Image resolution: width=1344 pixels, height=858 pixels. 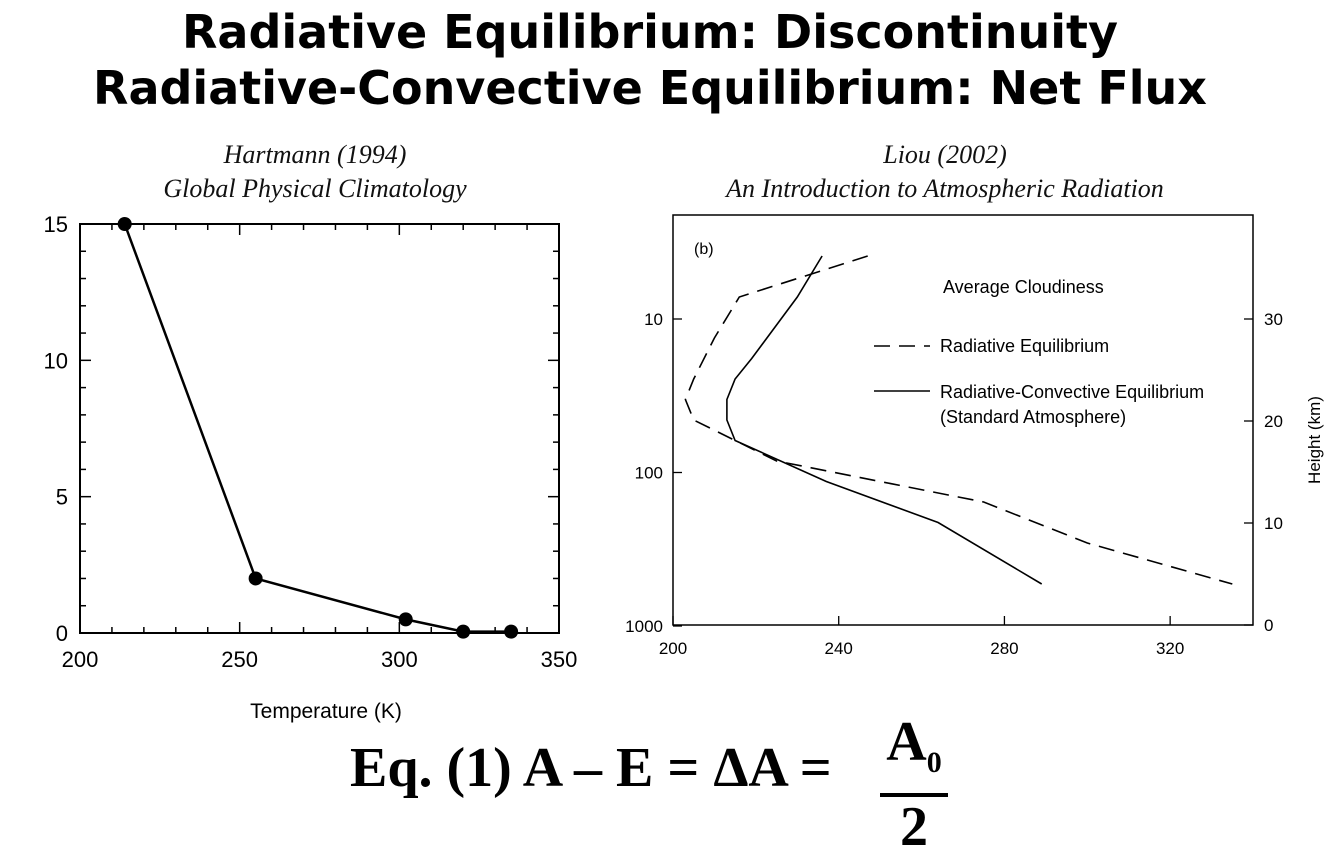 What do you see at coordinates (906, 742) in the screenshot?
I see `numerator-text: A` at bounding box center [906, 742].